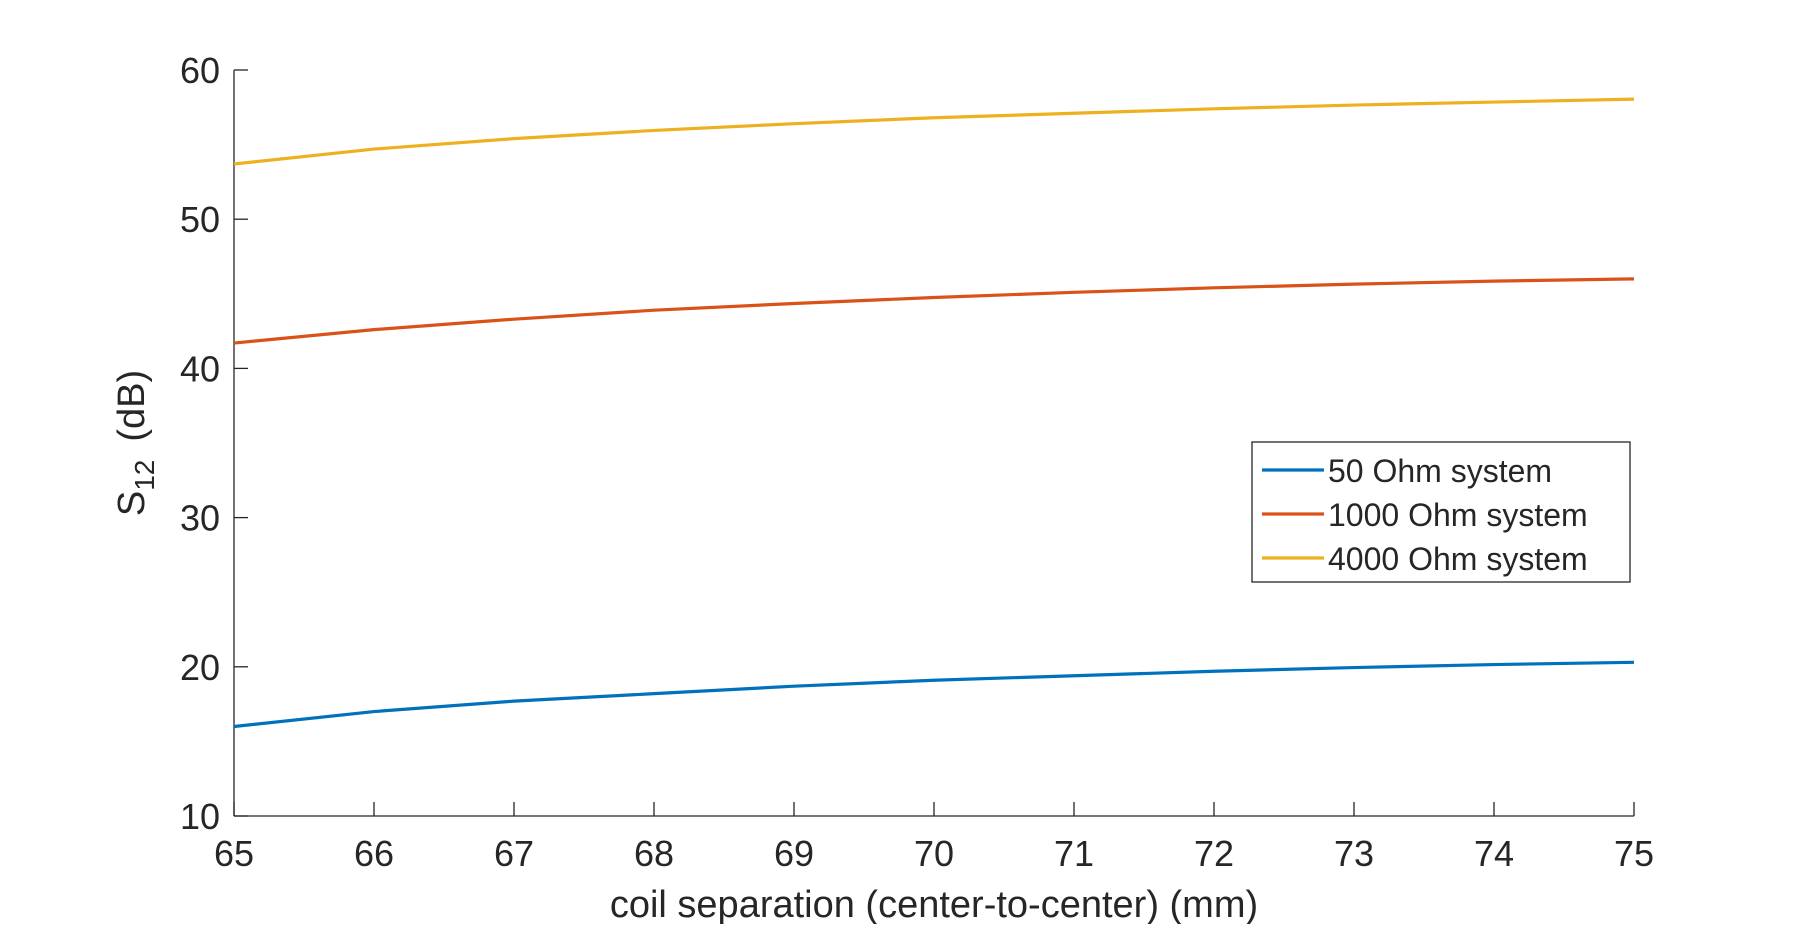 This screenshot has width=1794, height=929. I want to click on x-tick-label: 68, so click(654, 853).